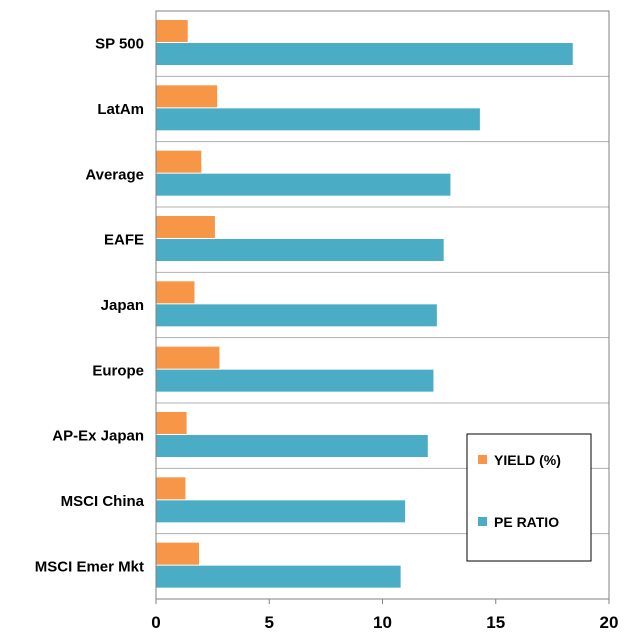 The height and width of the screenshot is (635, 635). What do you see at coordinates (171, 423) in the screenshot?
I see `yield-bar-ap-ex-japan` at bounding box center [171, 423].